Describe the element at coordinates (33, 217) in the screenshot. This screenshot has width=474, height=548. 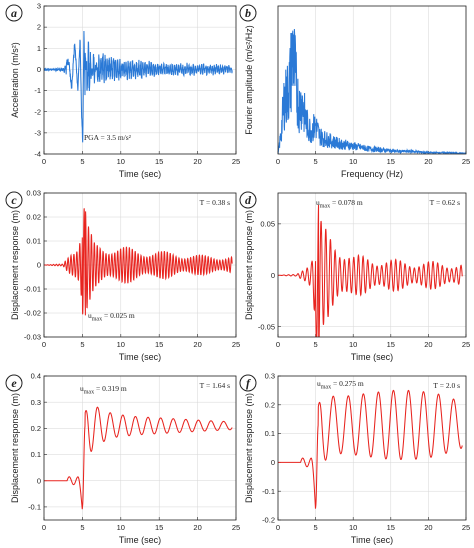
I see `y-tick-label: 0.02` at that location.